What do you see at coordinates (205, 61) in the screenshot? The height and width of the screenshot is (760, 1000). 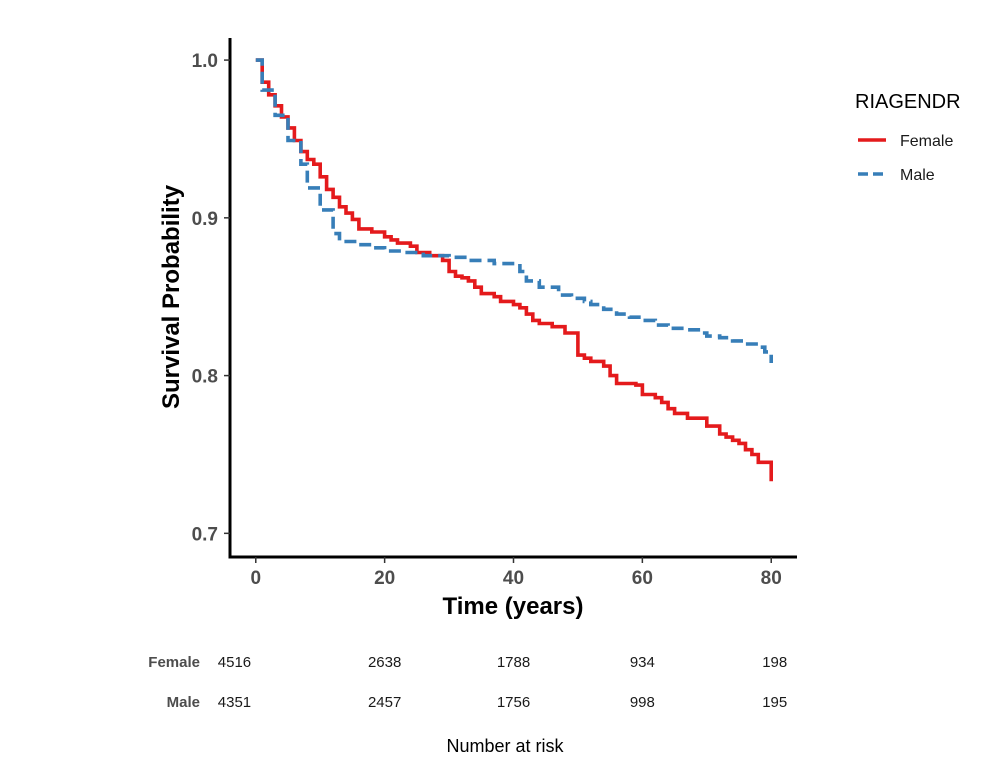 I see `y-tick-label: 1.0` at bounding box center [205, 61].